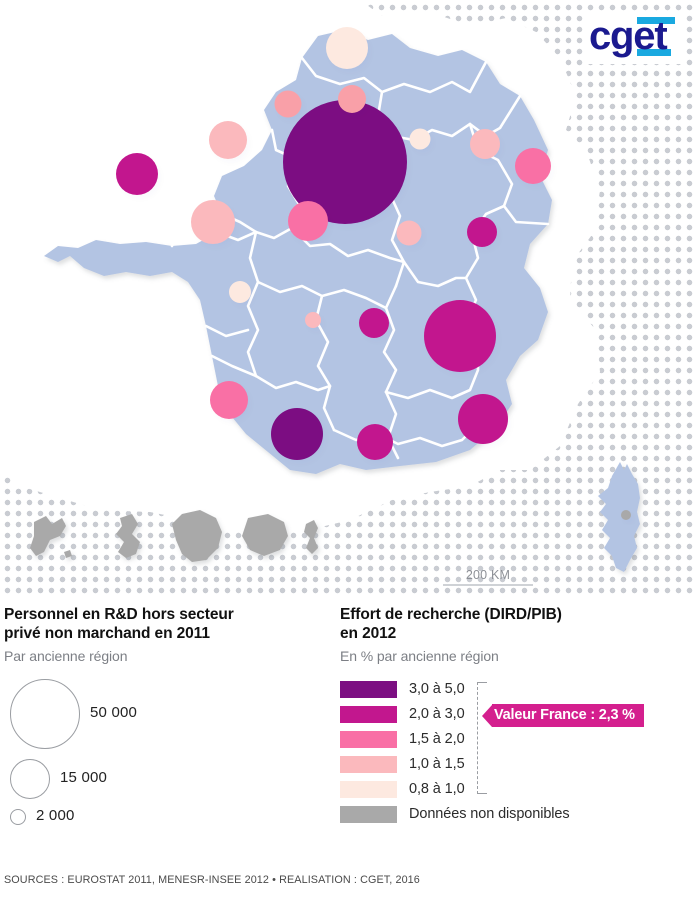  What do you see at coordinates (107, 633) in the screenshot?
I see `legend-left-title-line2: privé non marchand en 2011` at bounding box center [107, 633].